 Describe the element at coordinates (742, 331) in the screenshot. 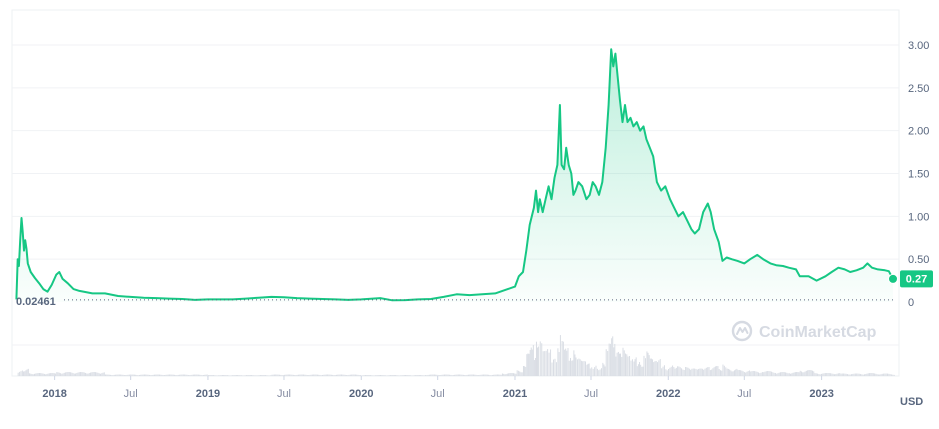

I see `coinmarketcap-logo-mark` at that location.